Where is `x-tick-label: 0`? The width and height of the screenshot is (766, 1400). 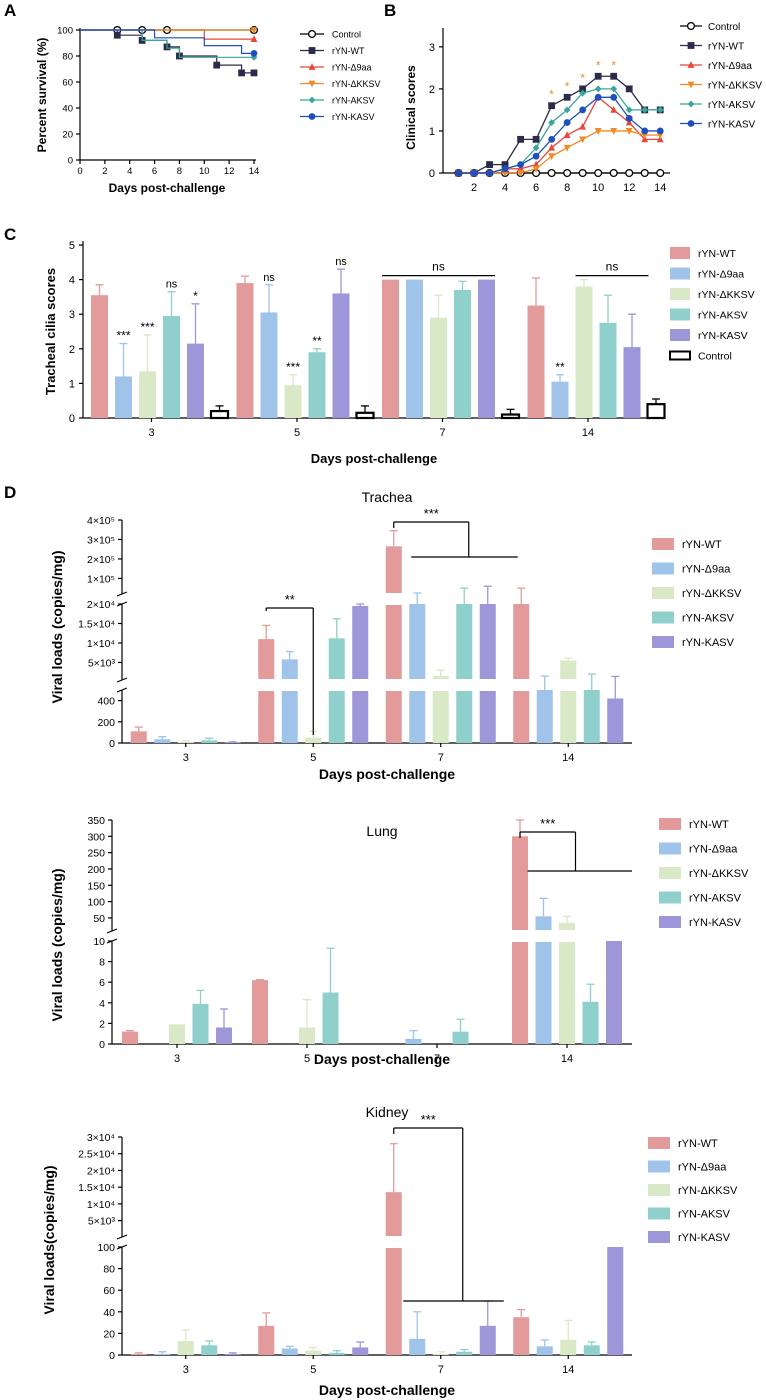 x-tick-label: 0 is located at coordinates (79, 171).